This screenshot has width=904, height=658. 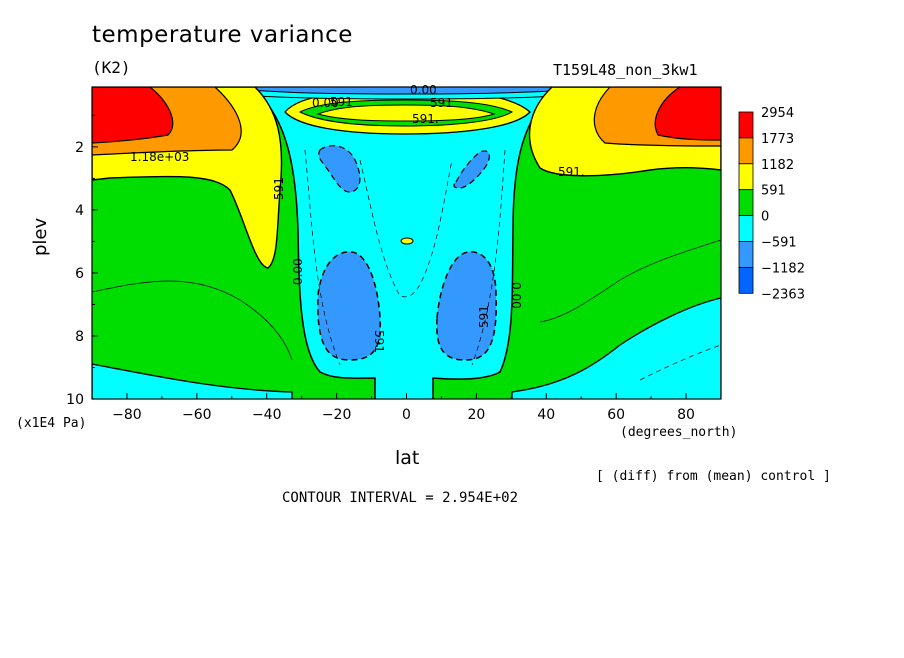 What do you see at coordinates (79, 148) in the screenshot?
I see `y-tick-label: 2` at bounding box center [79, 148].